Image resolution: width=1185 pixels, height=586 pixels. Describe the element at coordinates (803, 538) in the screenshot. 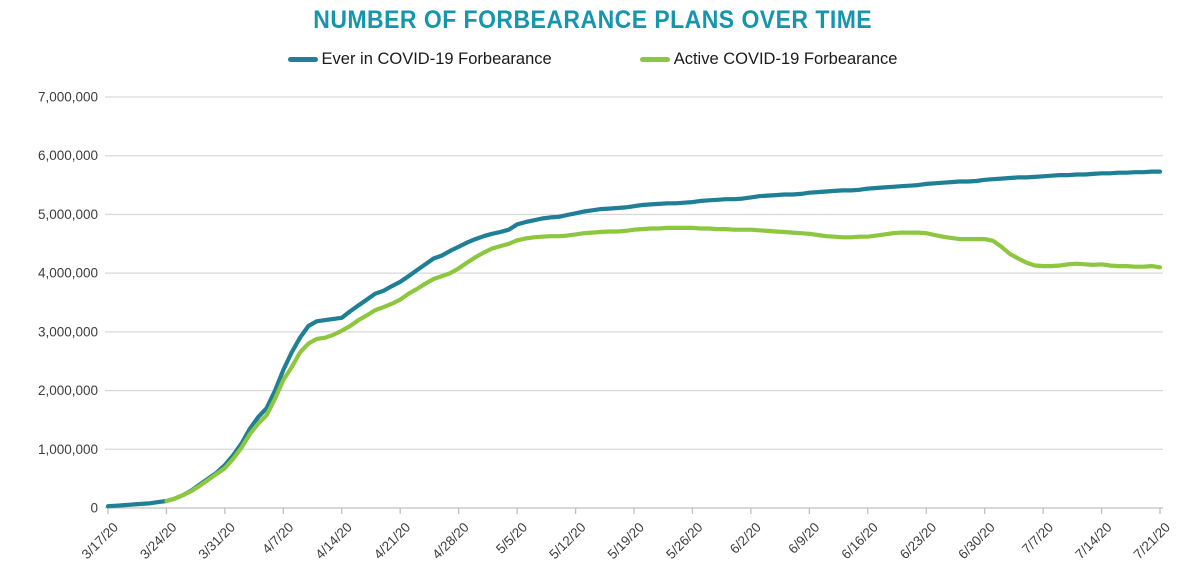

I see `x-tick-label: 6/9/20` at that location.